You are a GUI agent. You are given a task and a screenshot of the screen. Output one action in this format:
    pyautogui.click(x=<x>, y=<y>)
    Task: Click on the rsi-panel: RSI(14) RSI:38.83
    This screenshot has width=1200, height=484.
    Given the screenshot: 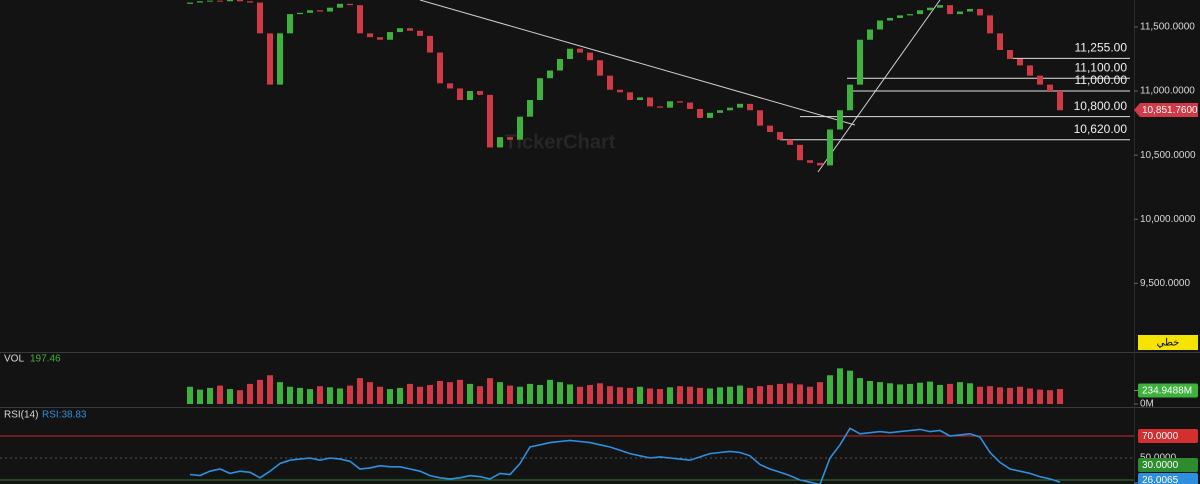 What is the action you would take?
    pyautogui.click(x=567, y=447)
    